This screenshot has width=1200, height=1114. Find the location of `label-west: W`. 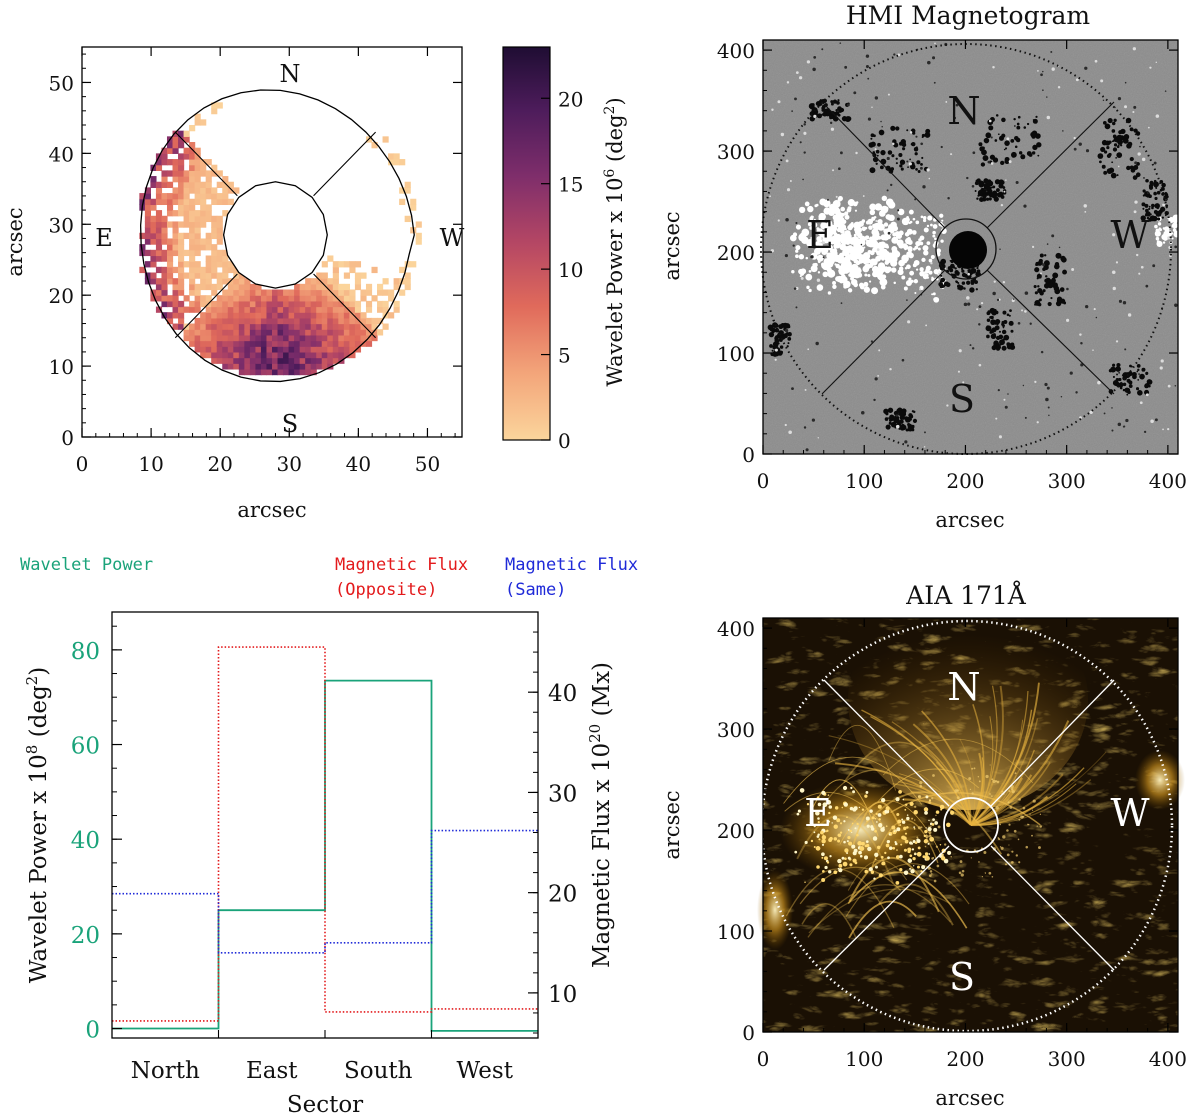

label-west: W is located at coordinates (452, 238).